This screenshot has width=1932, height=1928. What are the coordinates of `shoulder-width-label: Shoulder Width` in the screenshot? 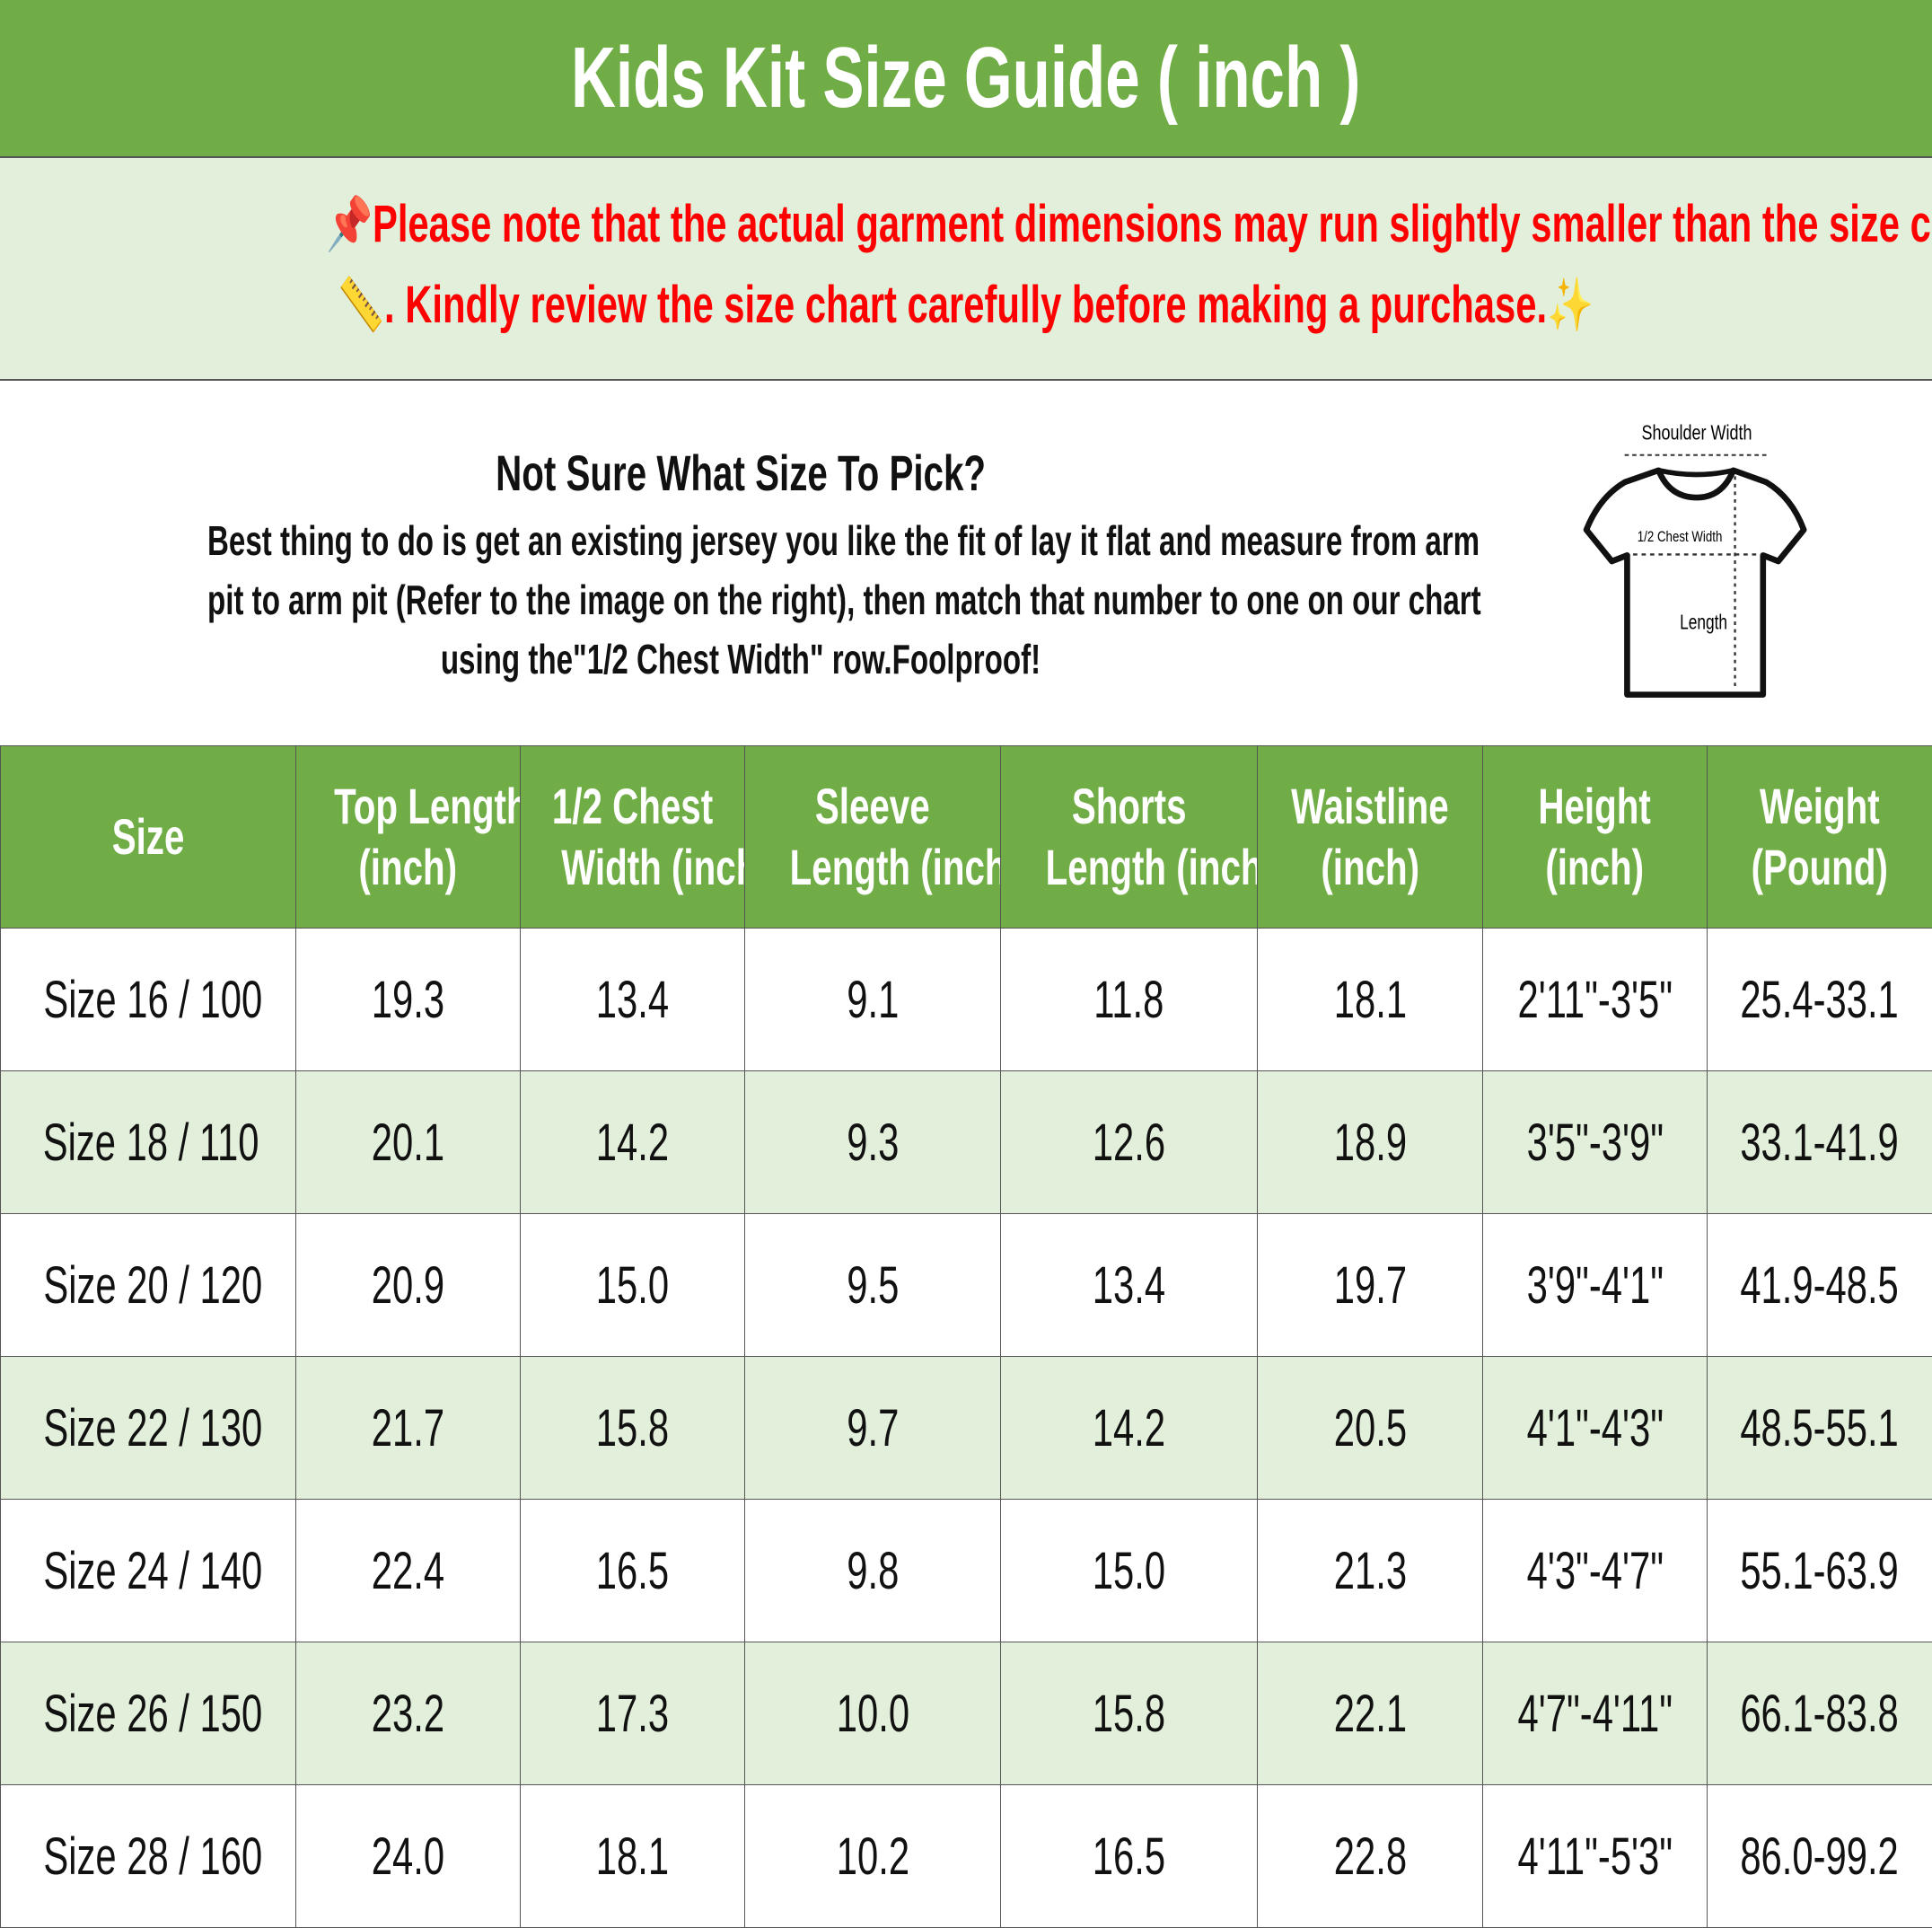 It's located at (1697, 433).